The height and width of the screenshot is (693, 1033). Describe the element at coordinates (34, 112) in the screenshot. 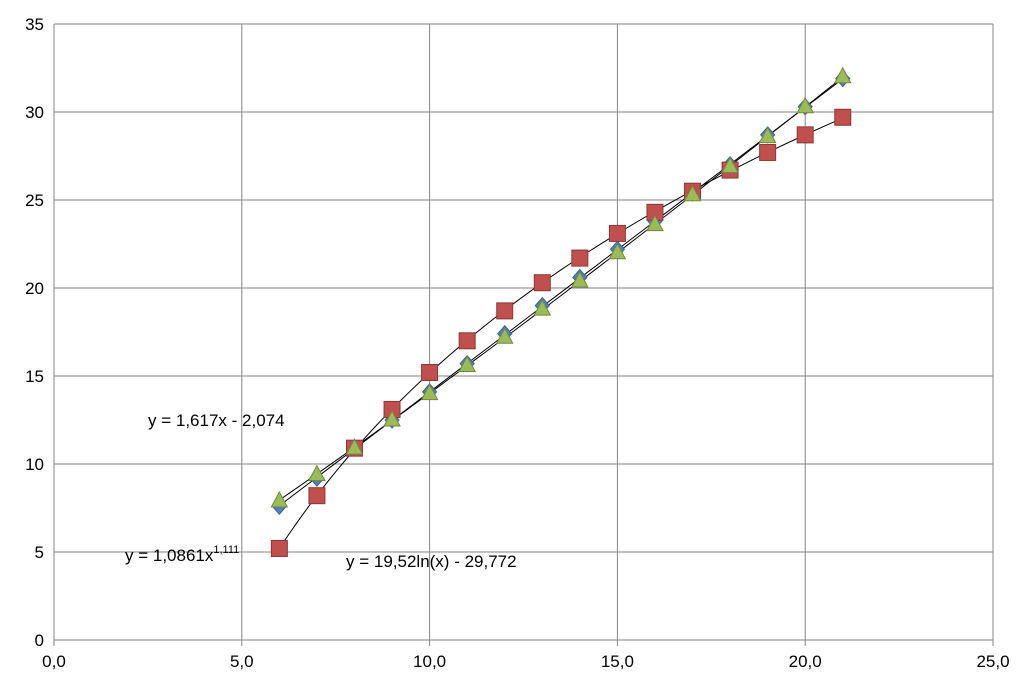

I see `y-tick-label: 30` at that location.